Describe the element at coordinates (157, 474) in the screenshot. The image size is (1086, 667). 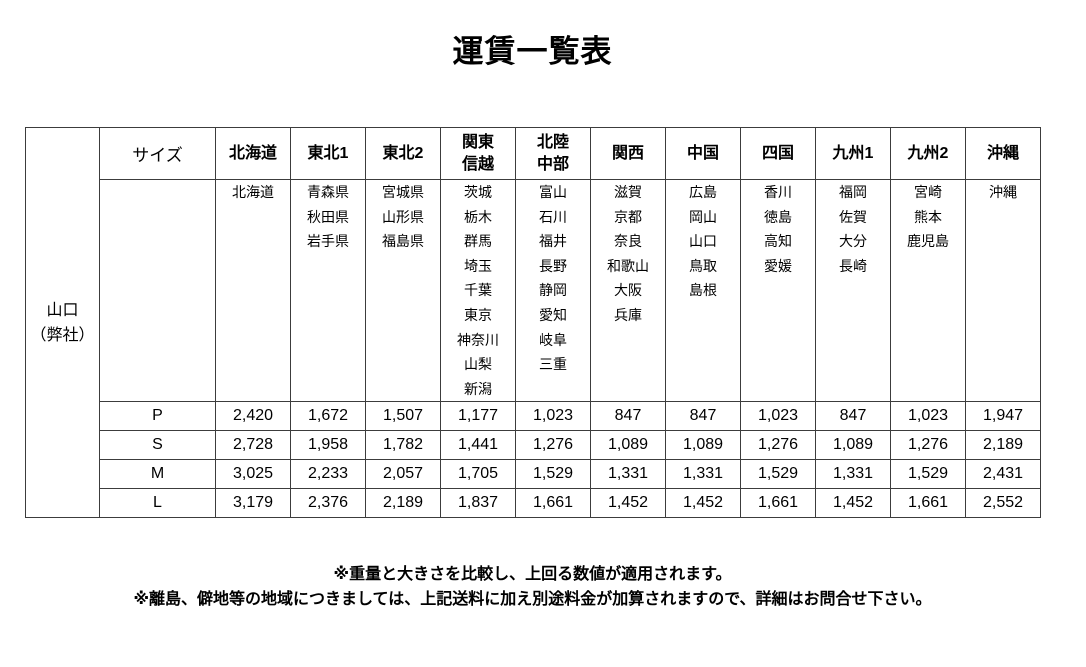
I see `size-label: M` at that location.